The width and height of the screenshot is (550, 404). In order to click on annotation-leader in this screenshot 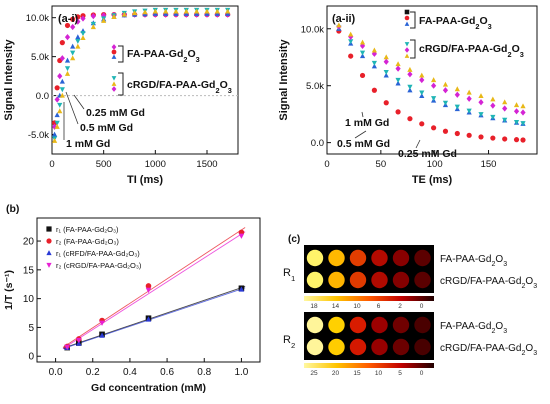, I will do `click(418, 144)`.